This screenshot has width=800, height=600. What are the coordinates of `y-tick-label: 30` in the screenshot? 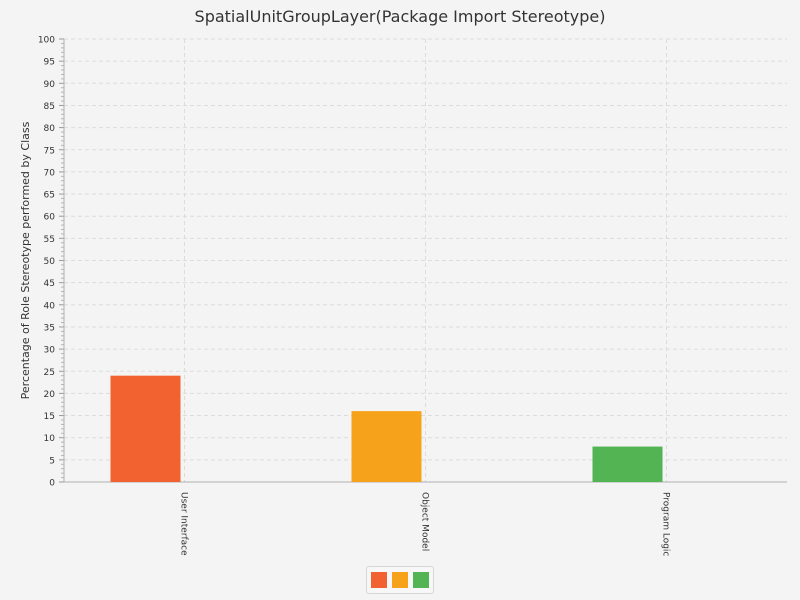 It's located at (50, 351).